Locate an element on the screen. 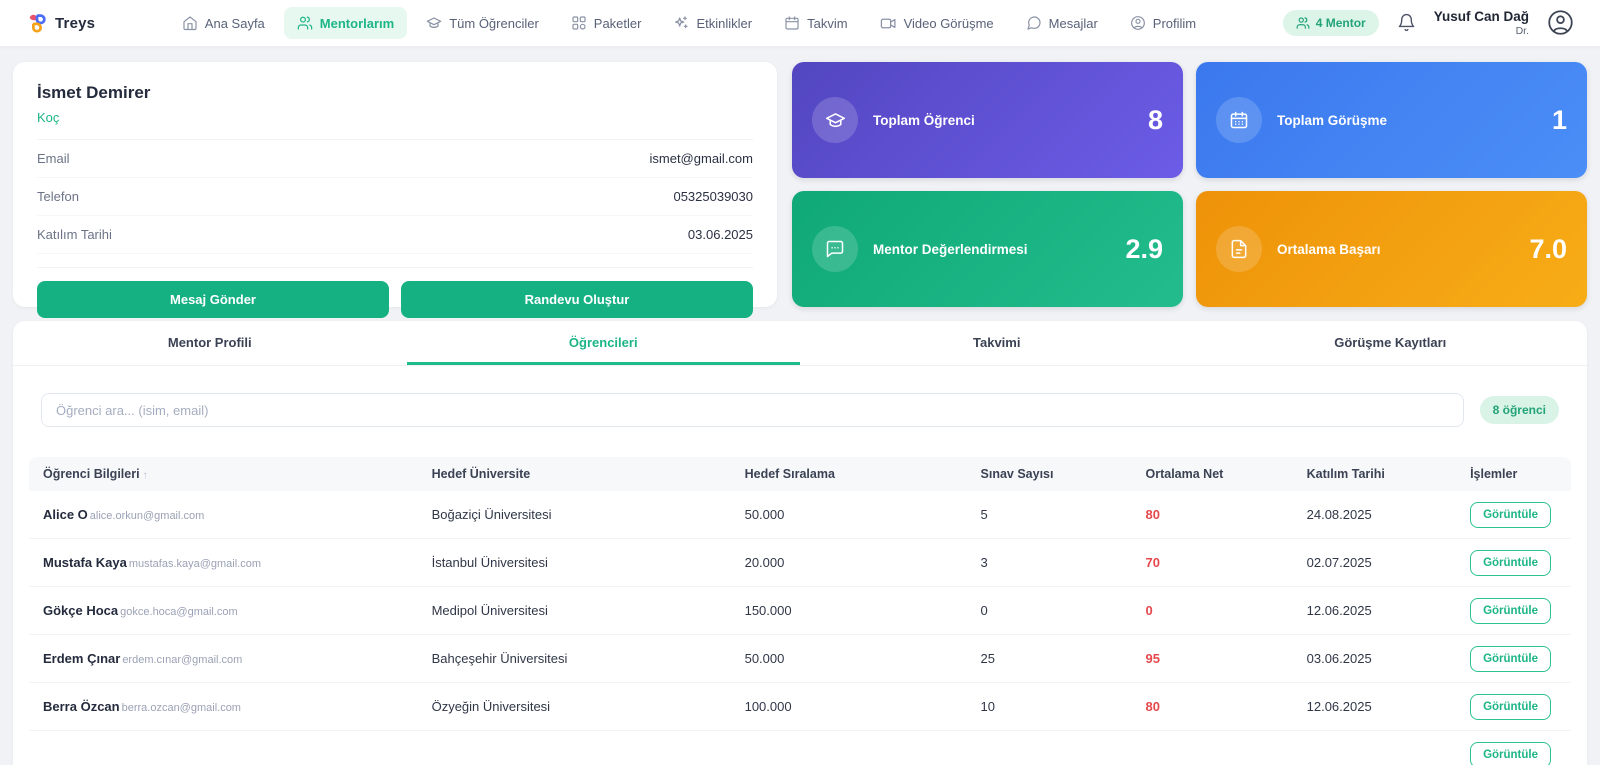 The image size is (1600, 765). avatar-icon is located at coordinates (1560, 22).